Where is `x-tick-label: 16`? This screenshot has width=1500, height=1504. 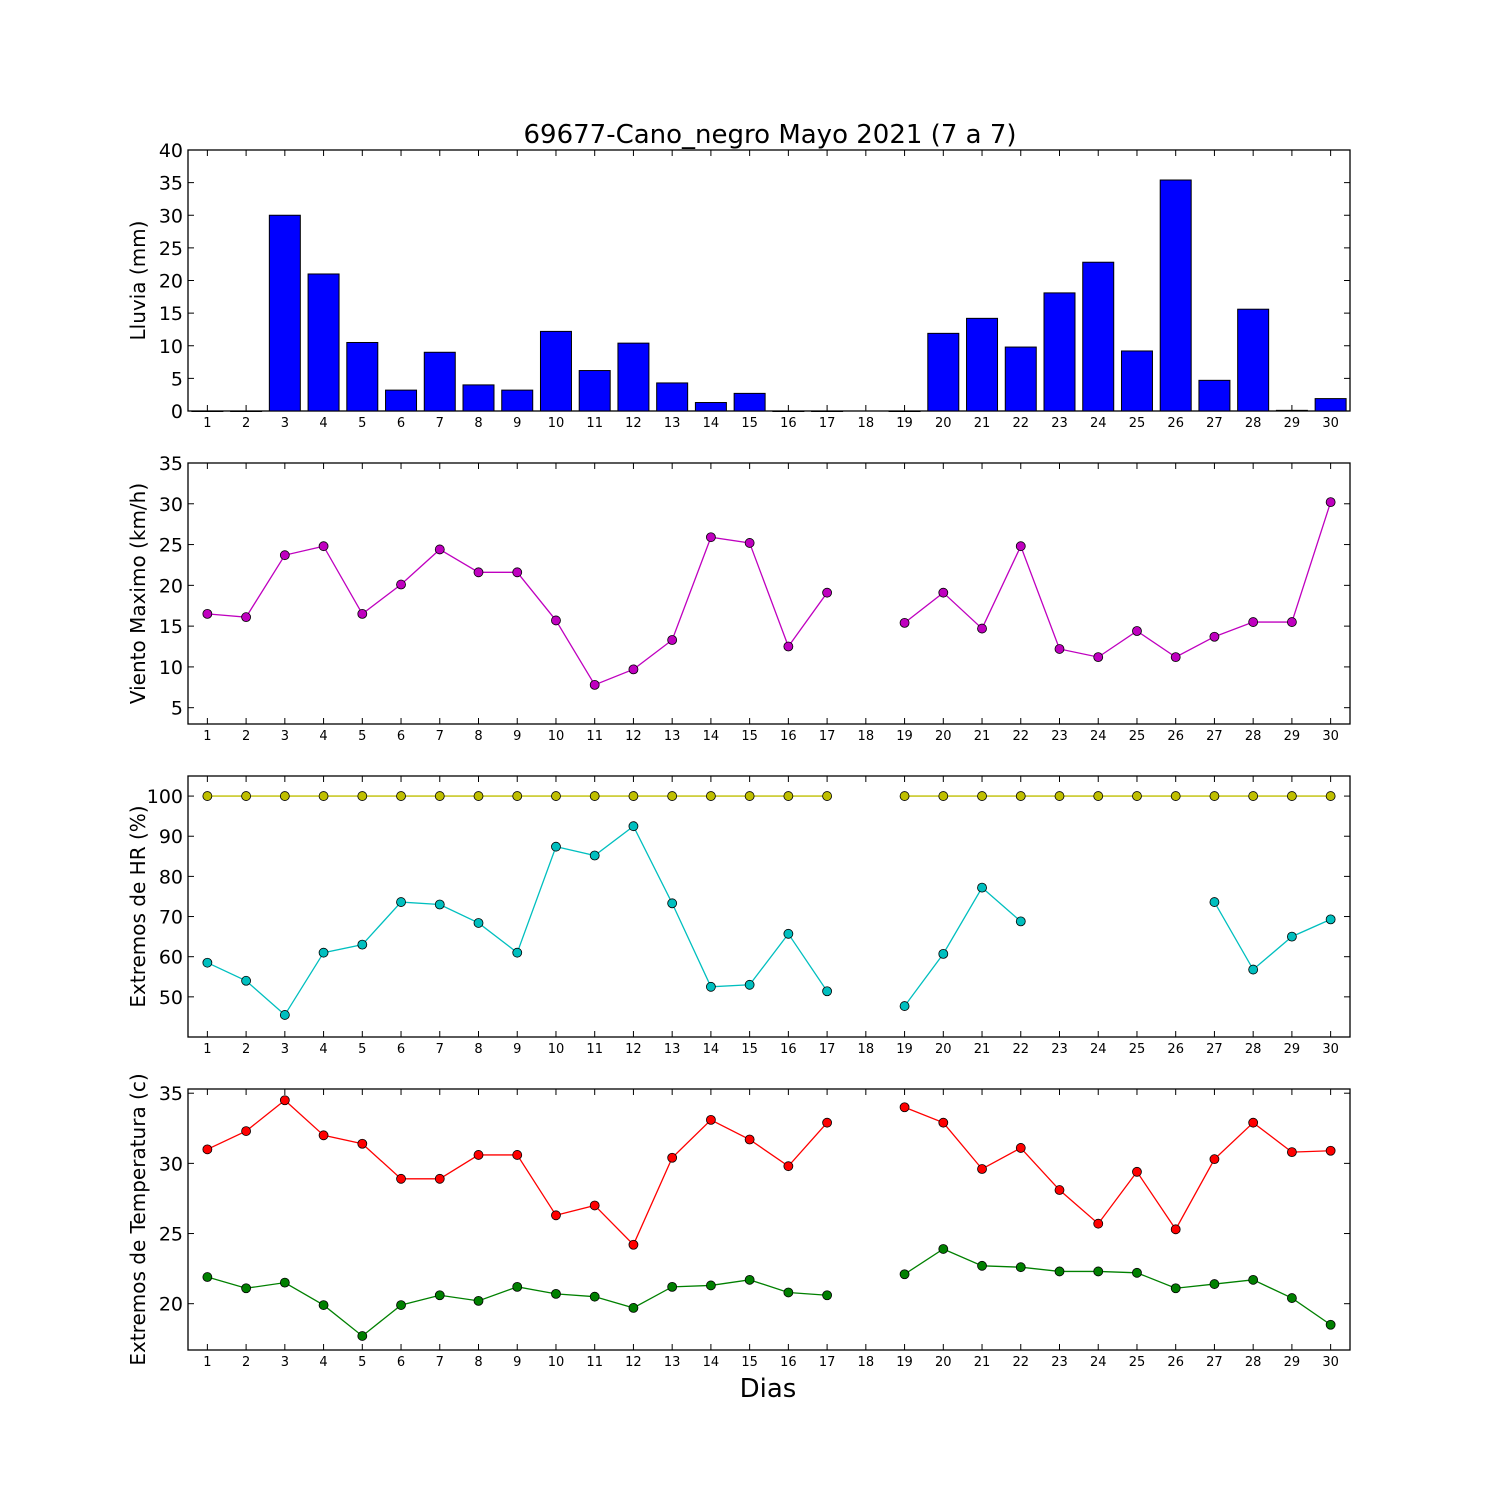
x-tick-label: 16 is located at coordinates (788, 1049).